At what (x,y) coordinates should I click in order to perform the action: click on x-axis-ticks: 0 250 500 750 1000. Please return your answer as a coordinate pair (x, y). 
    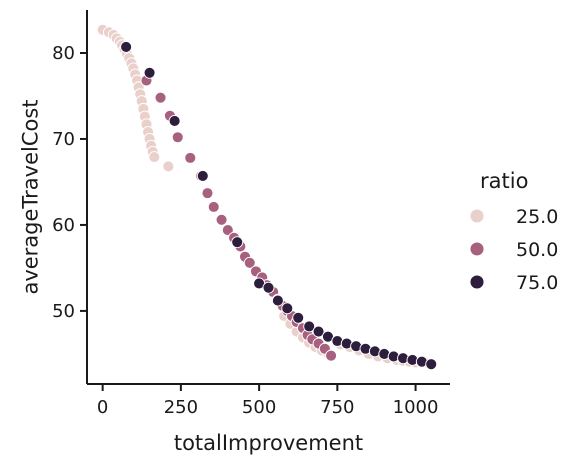
    Looking at the image, I should click on (268, 401).